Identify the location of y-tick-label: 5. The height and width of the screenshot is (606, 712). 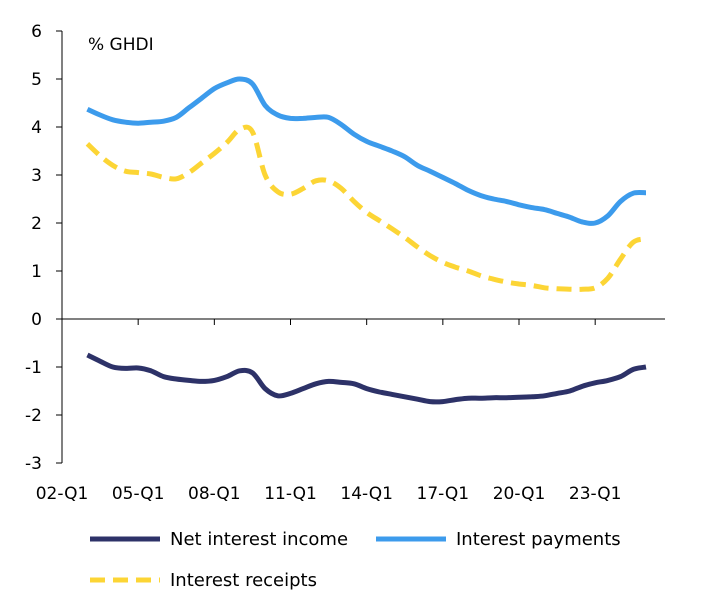
(36, 80).